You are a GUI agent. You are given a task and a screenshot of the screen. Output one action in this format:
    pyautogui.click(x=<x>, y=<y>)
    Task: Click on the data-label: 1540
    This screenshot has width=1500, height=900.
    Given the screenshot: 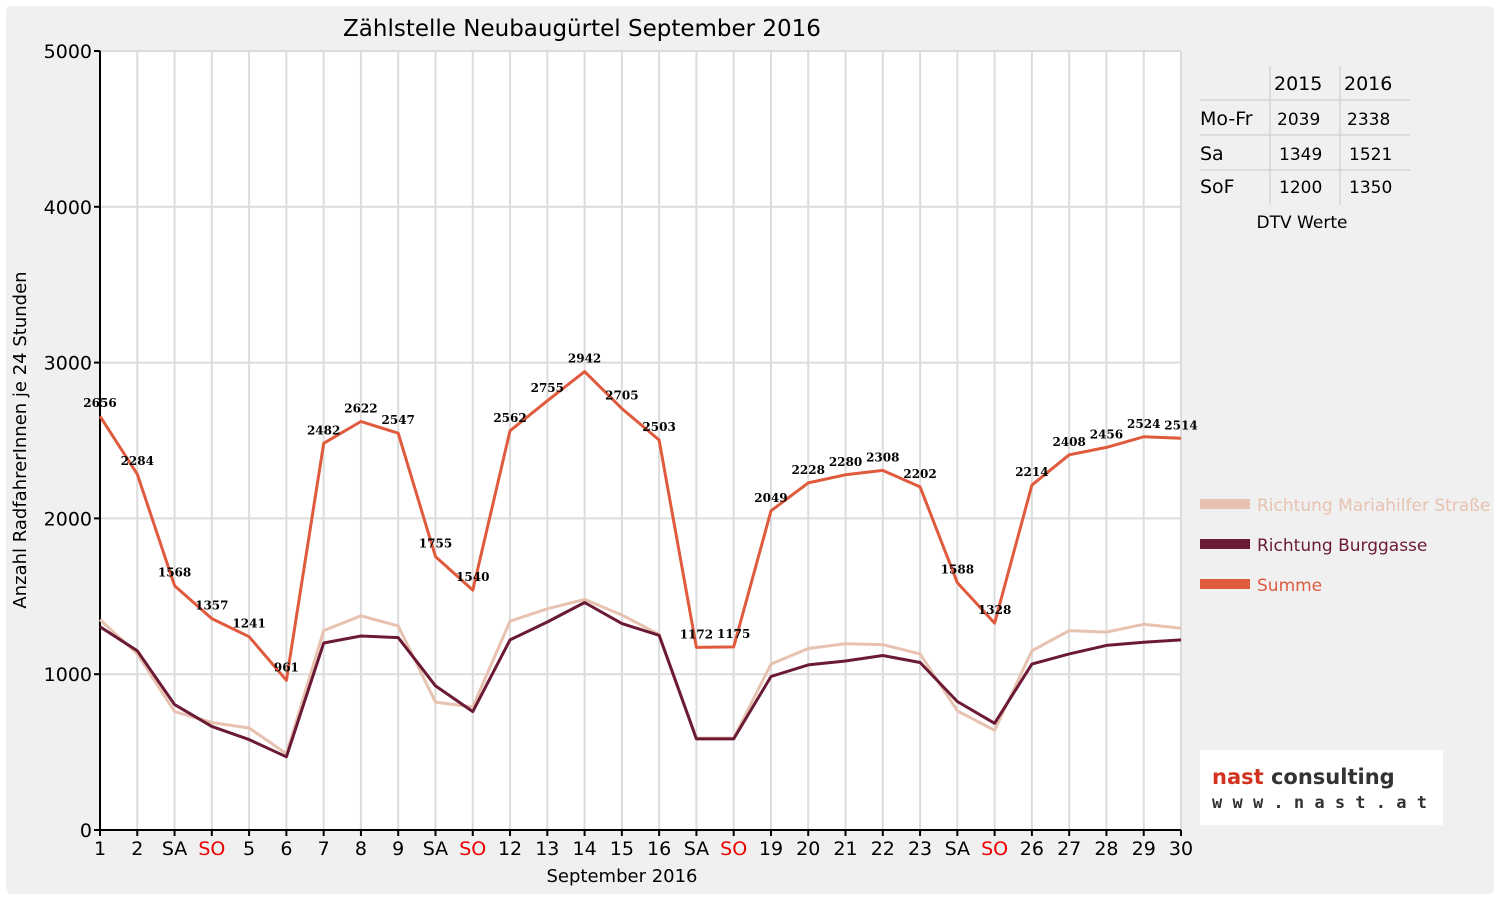 What is the action you would take?
    pyautogui.click(x=472, y=577)
    